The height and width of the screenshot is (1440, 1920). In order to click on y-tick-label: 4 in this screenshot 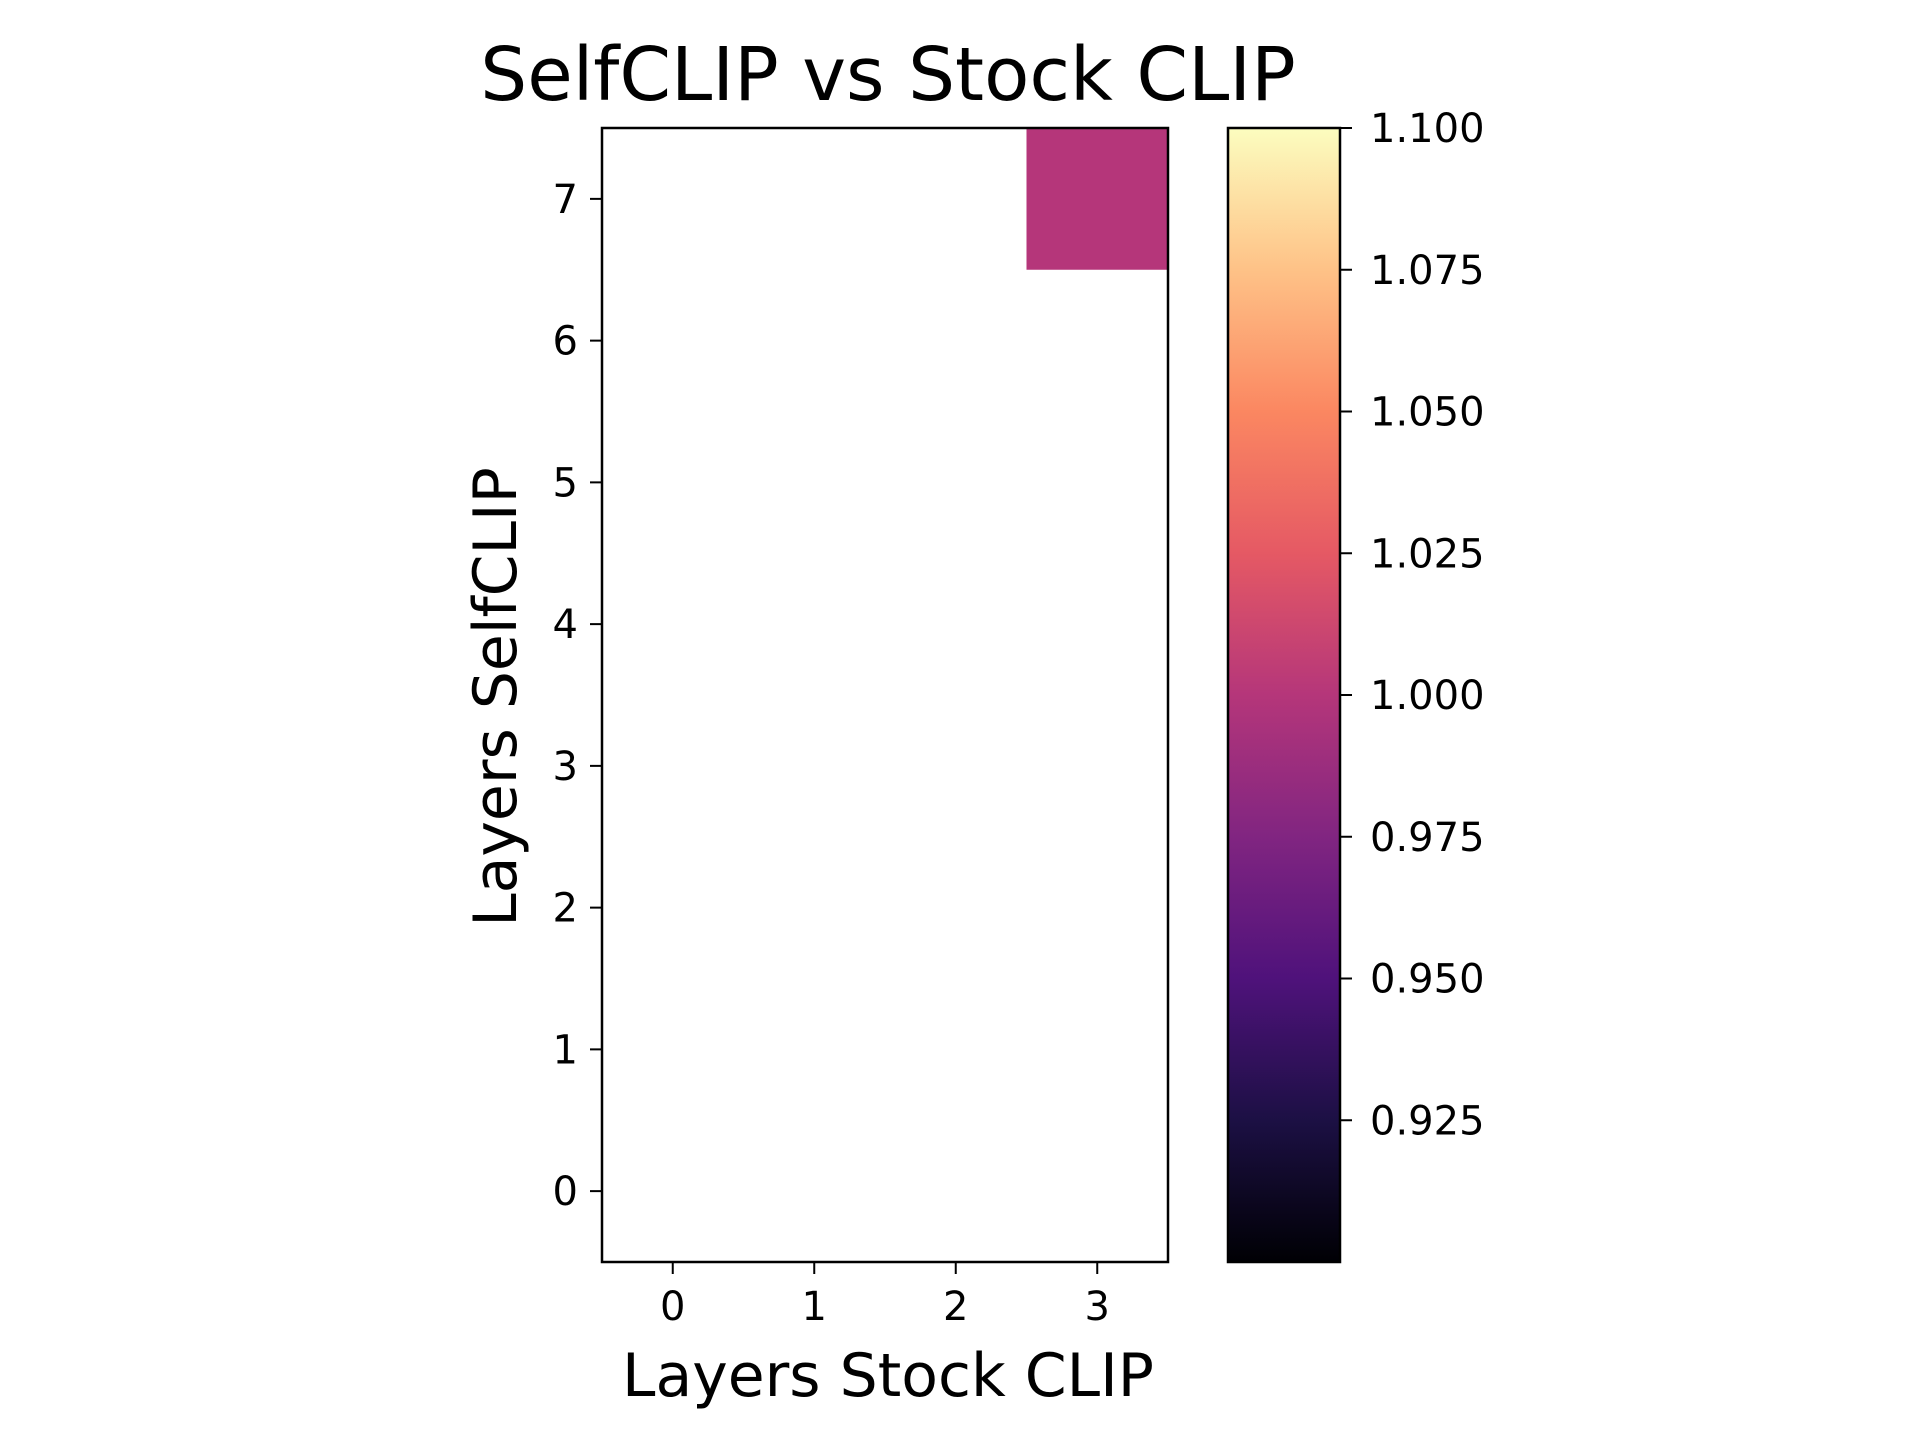, I will do `click(565, 625)`.